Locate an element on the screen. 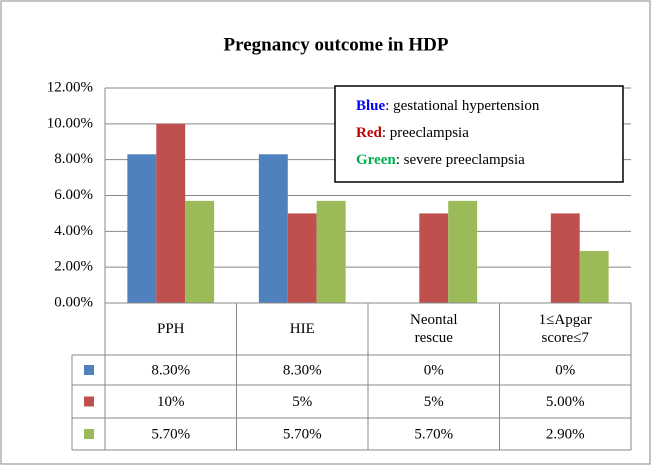 This screenshot has width=651, height=470. legend-entry: Blue: gestational hypertension is located at coordinates (448, 106).